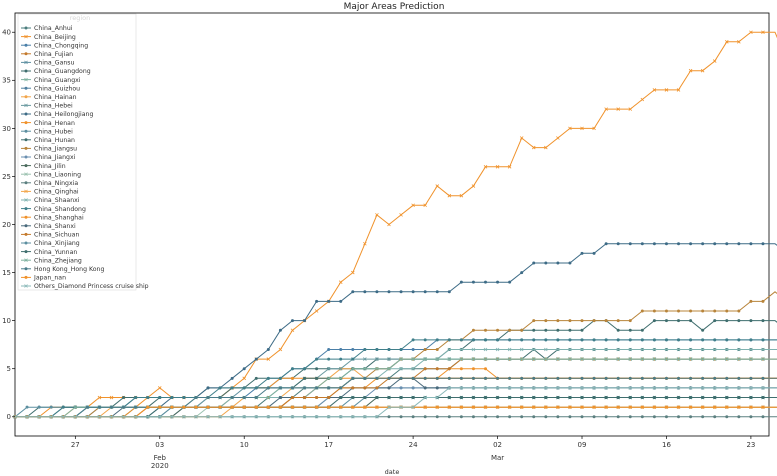 The width and height of the screenshot is (777, 476). I want to click on legend-item: China_Qinghai, so click(50, 192).